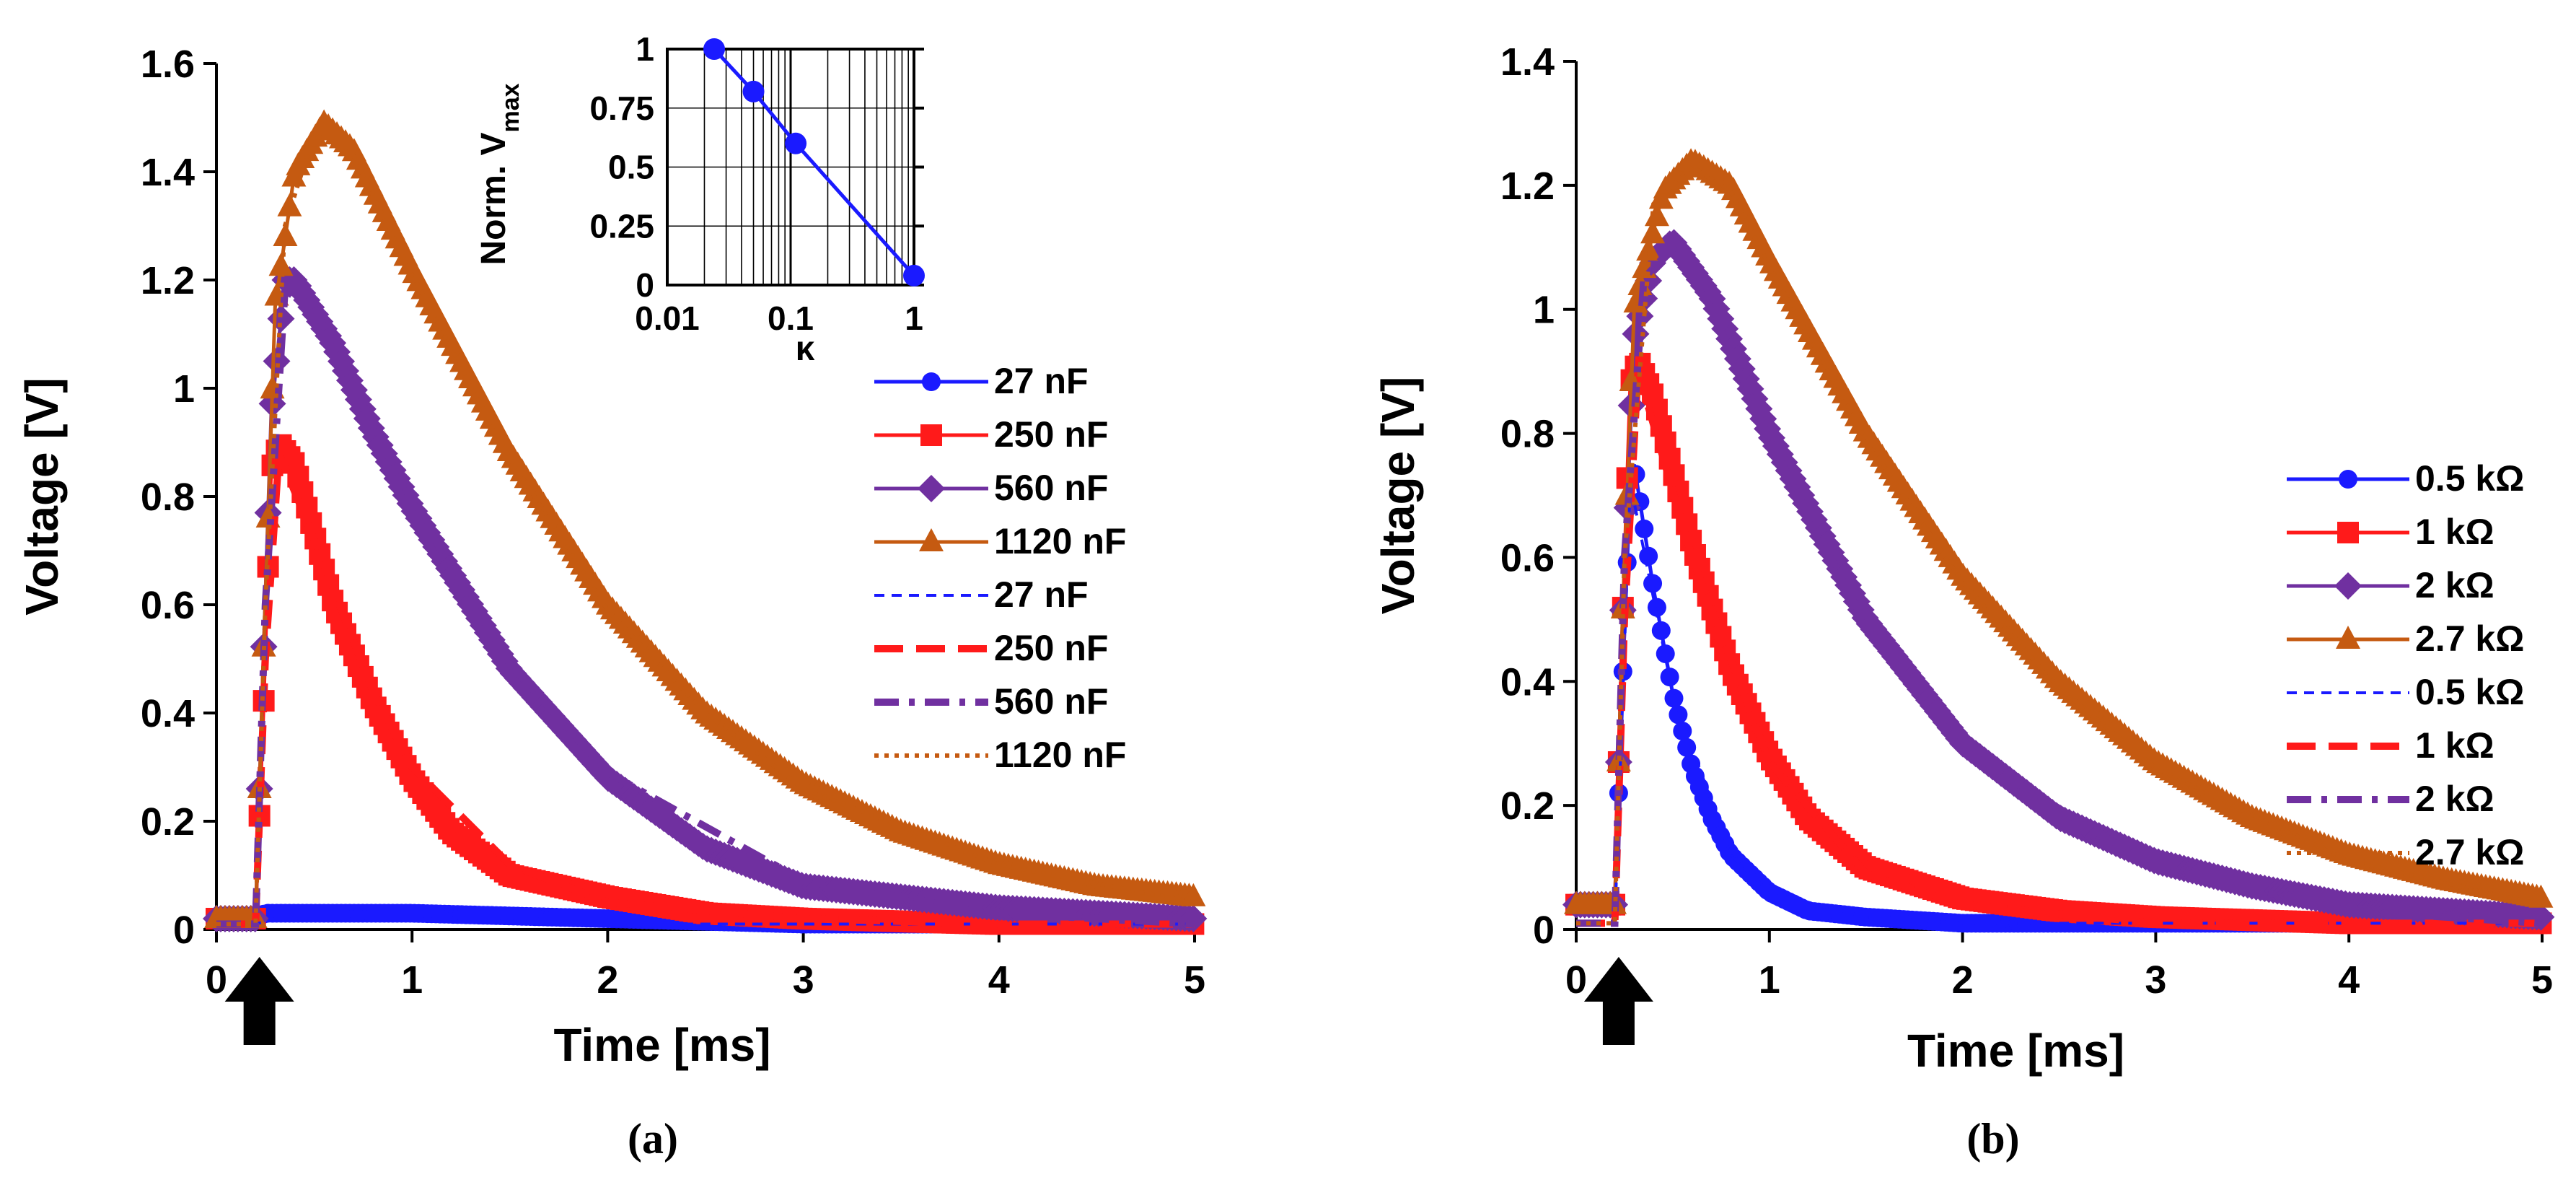 Image resolution: width=2576 pixels, height=1177 pixels. Describe the element at coordinates (2469, 692) in the screenshot. I see `legend-label: 0.5 kΩ` at that location.